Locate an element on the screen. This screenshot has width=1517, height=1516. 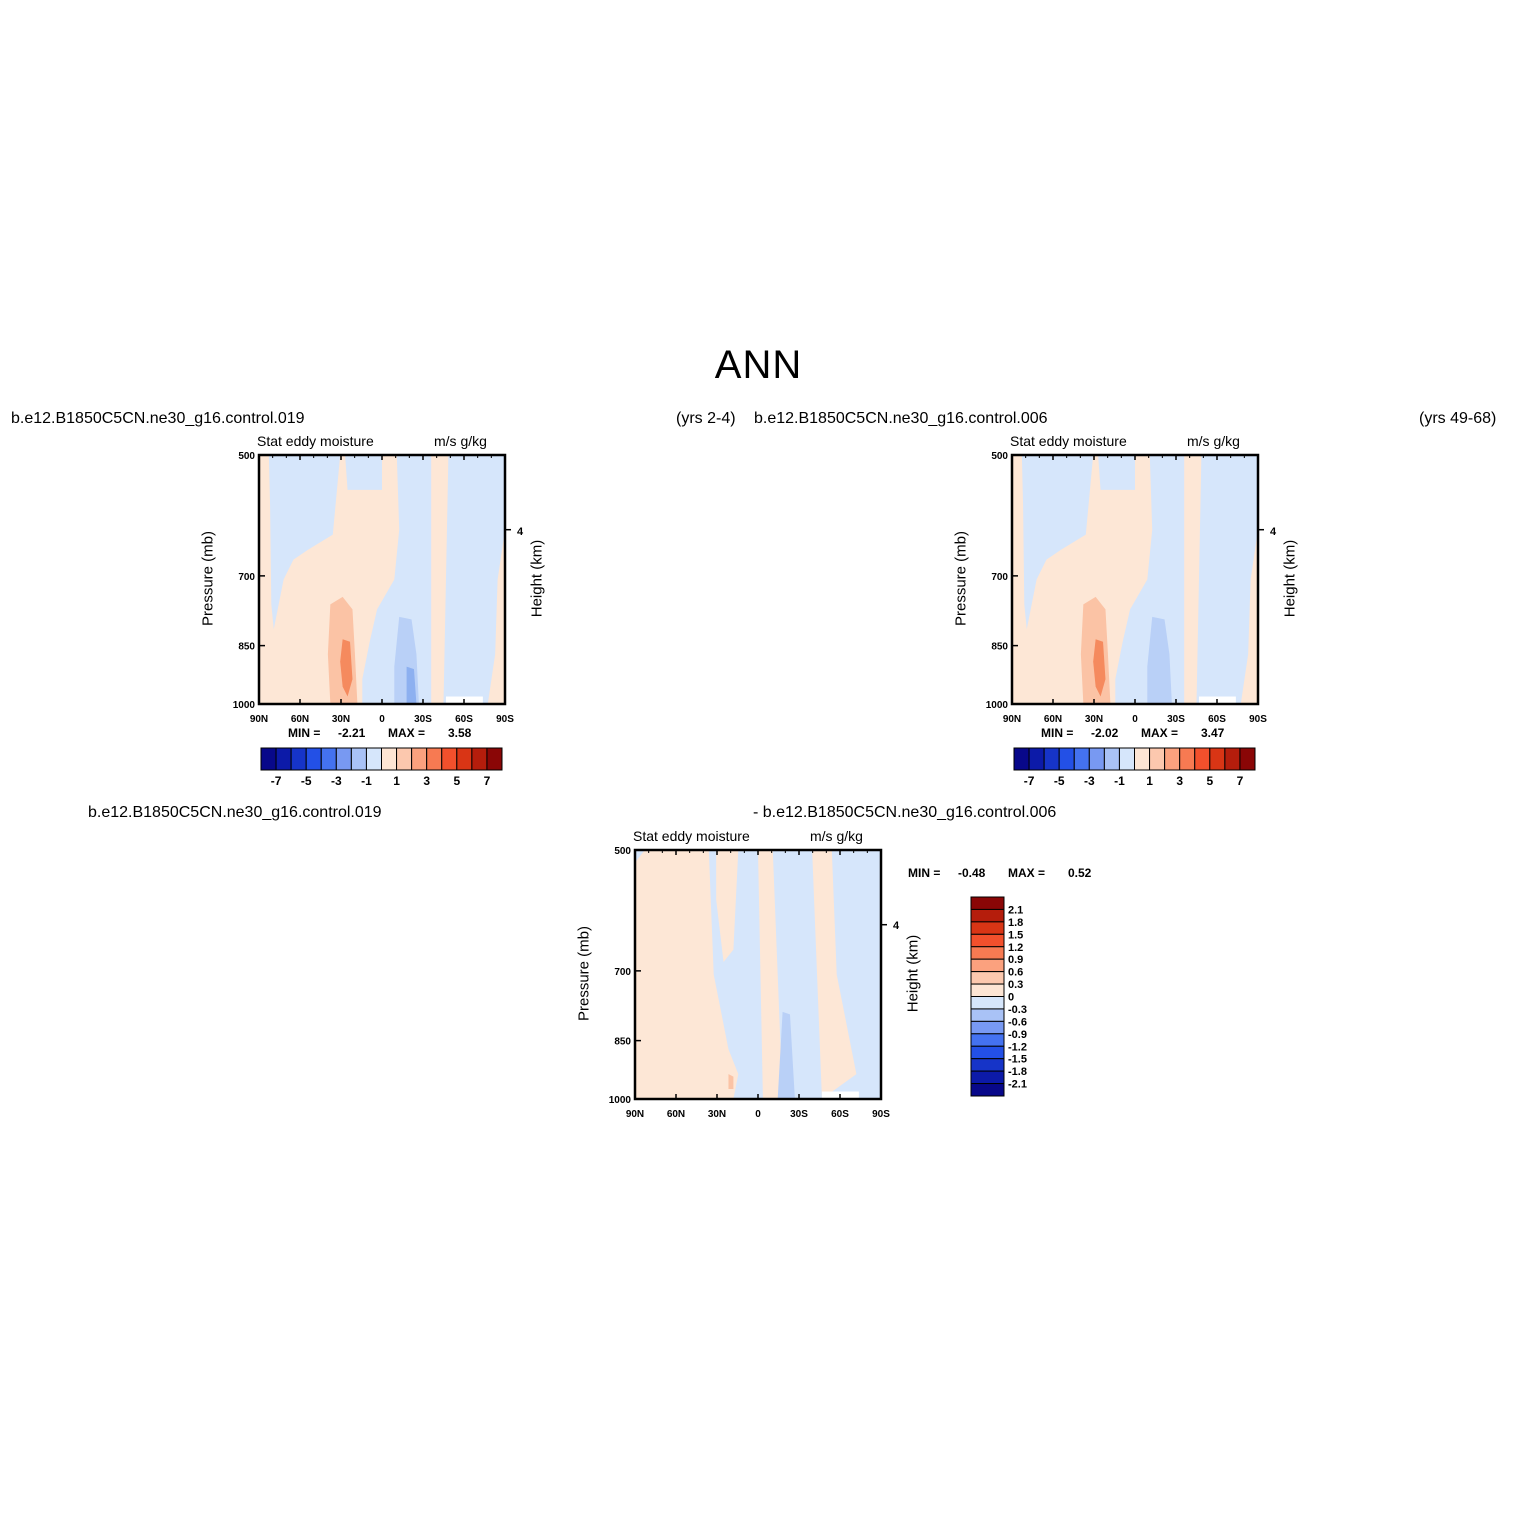
colorbar-label: 0 is located at coordinates (1011, 998).